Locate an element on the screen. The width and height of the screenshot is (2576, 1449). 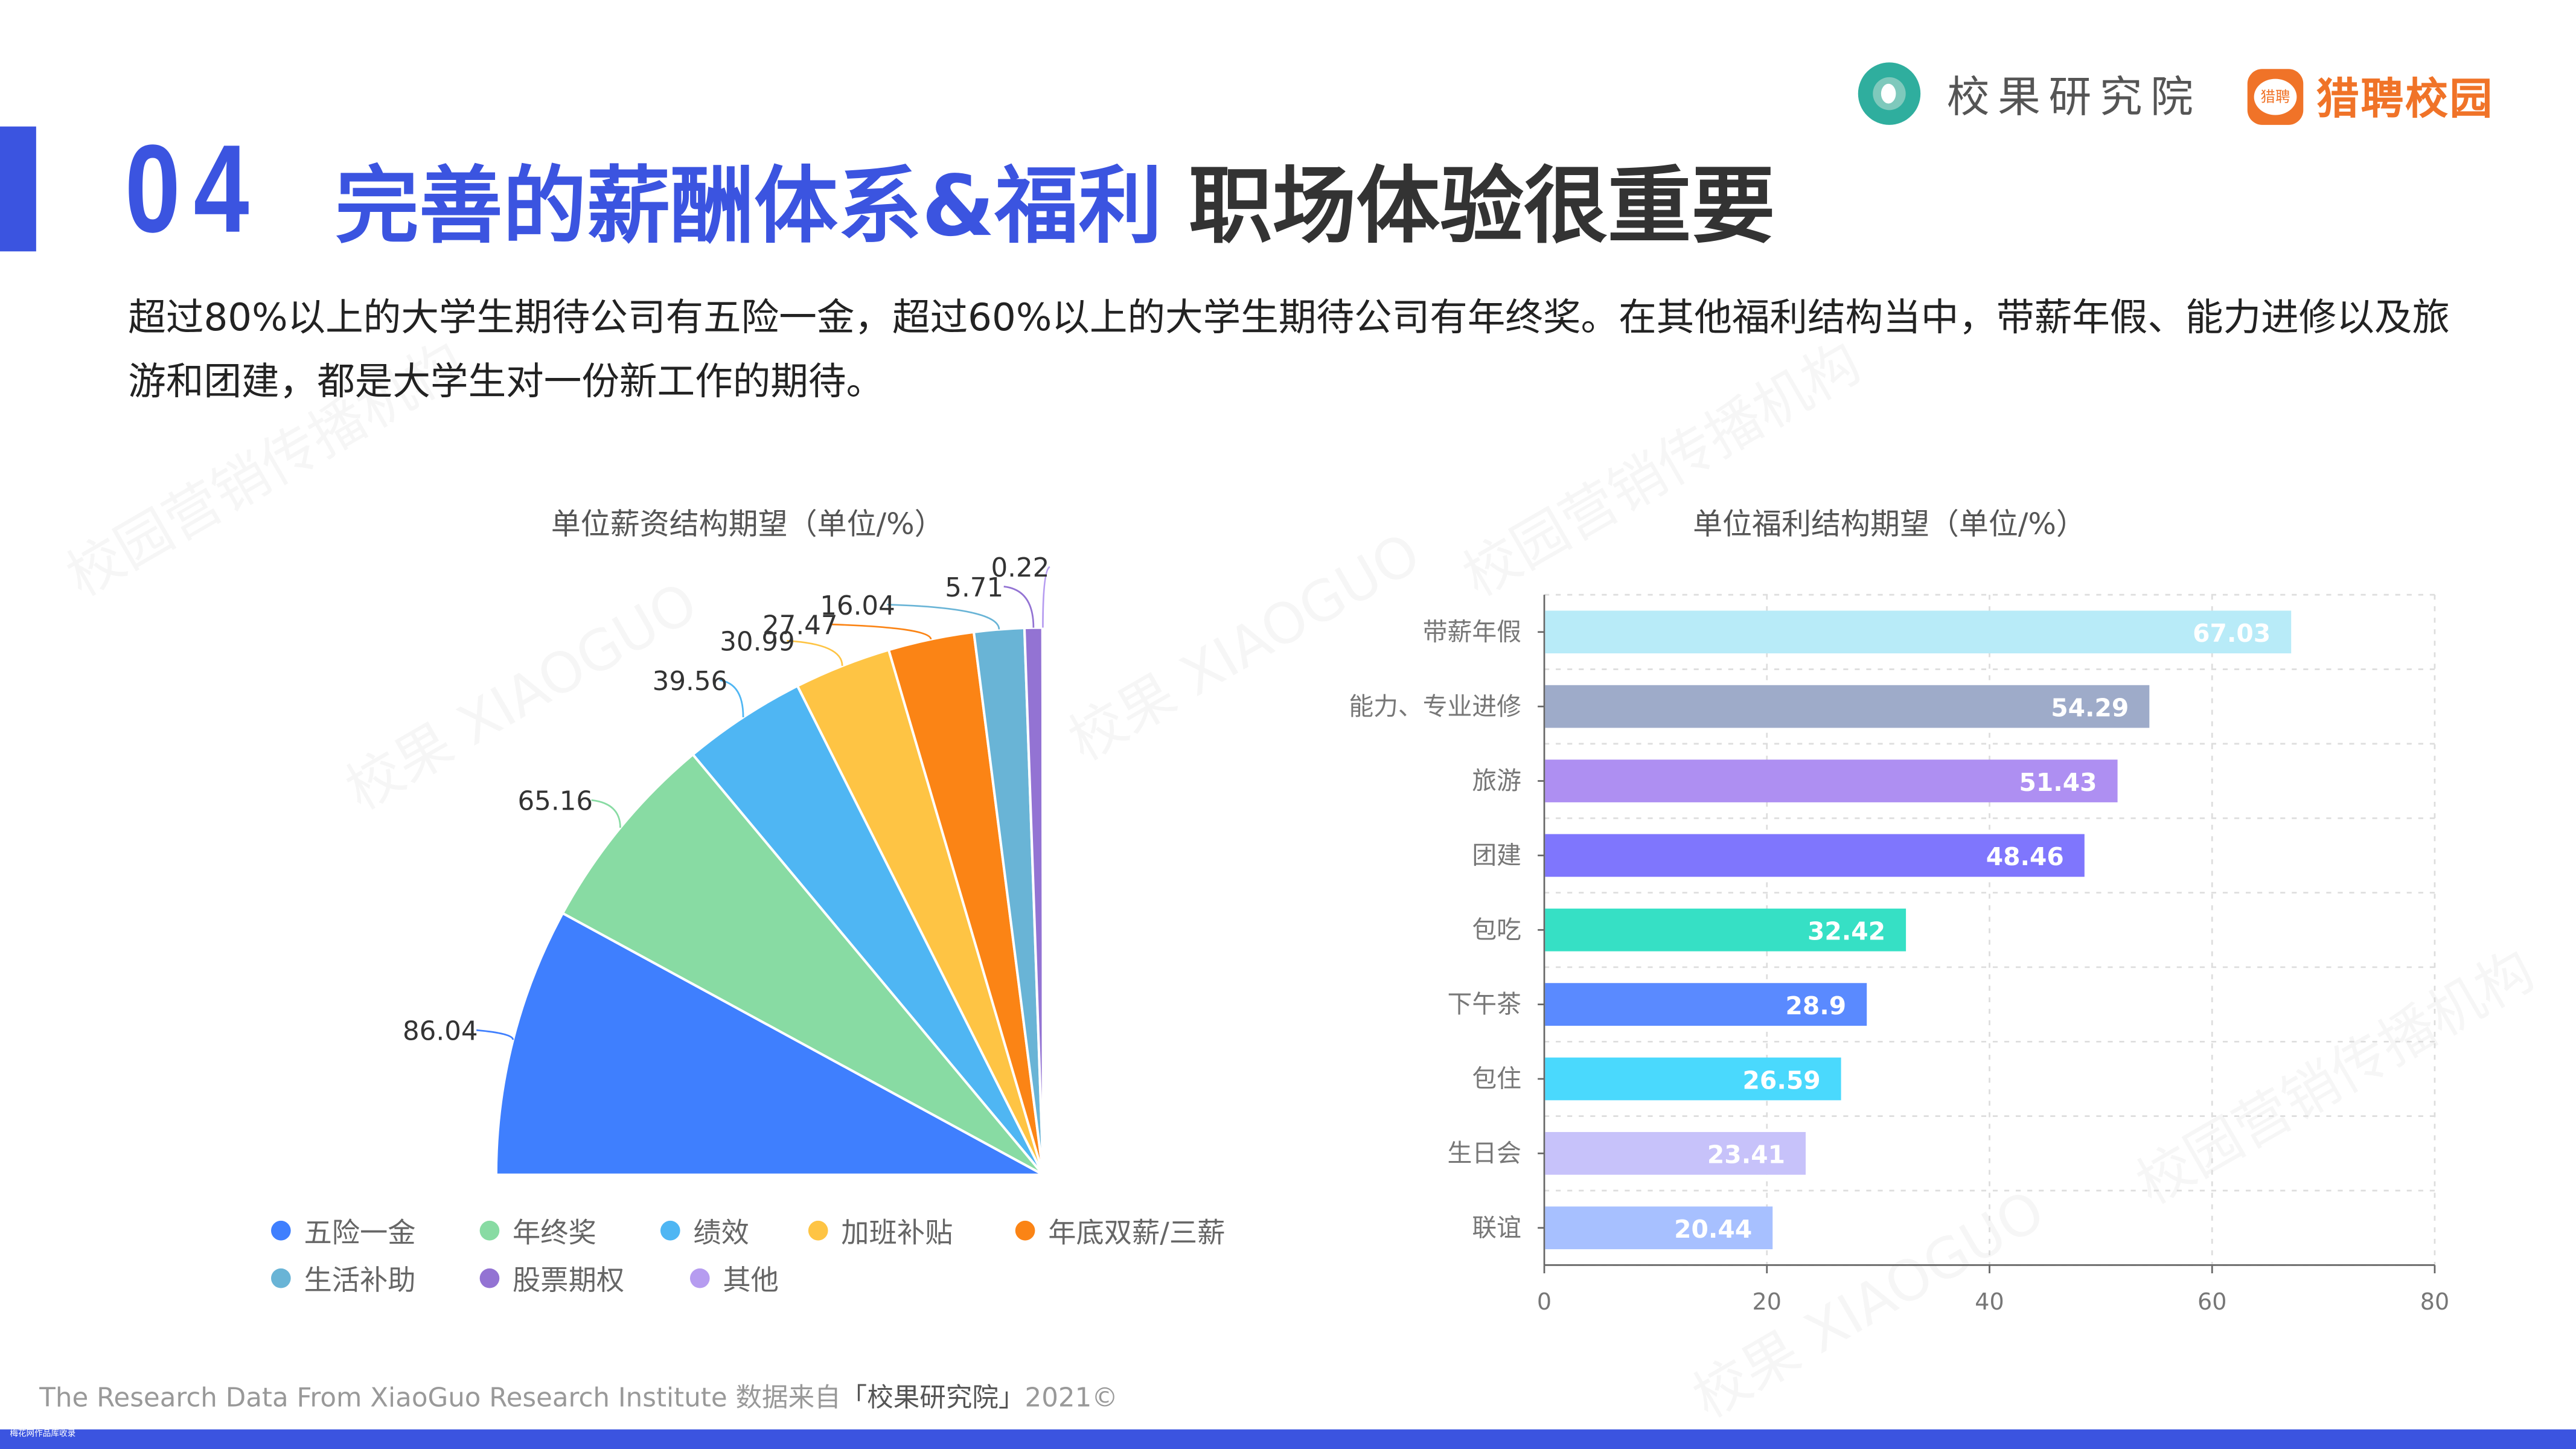
bar-value-label: 48.46 is located at coordinates (2025, 857).